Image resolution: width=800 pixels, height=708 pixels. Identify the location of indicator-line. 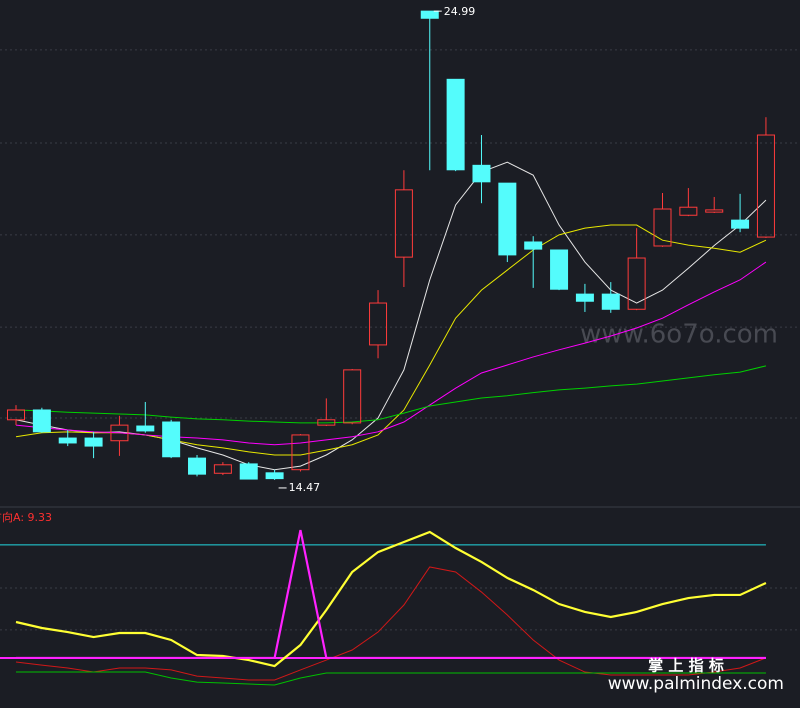
(391, 678).